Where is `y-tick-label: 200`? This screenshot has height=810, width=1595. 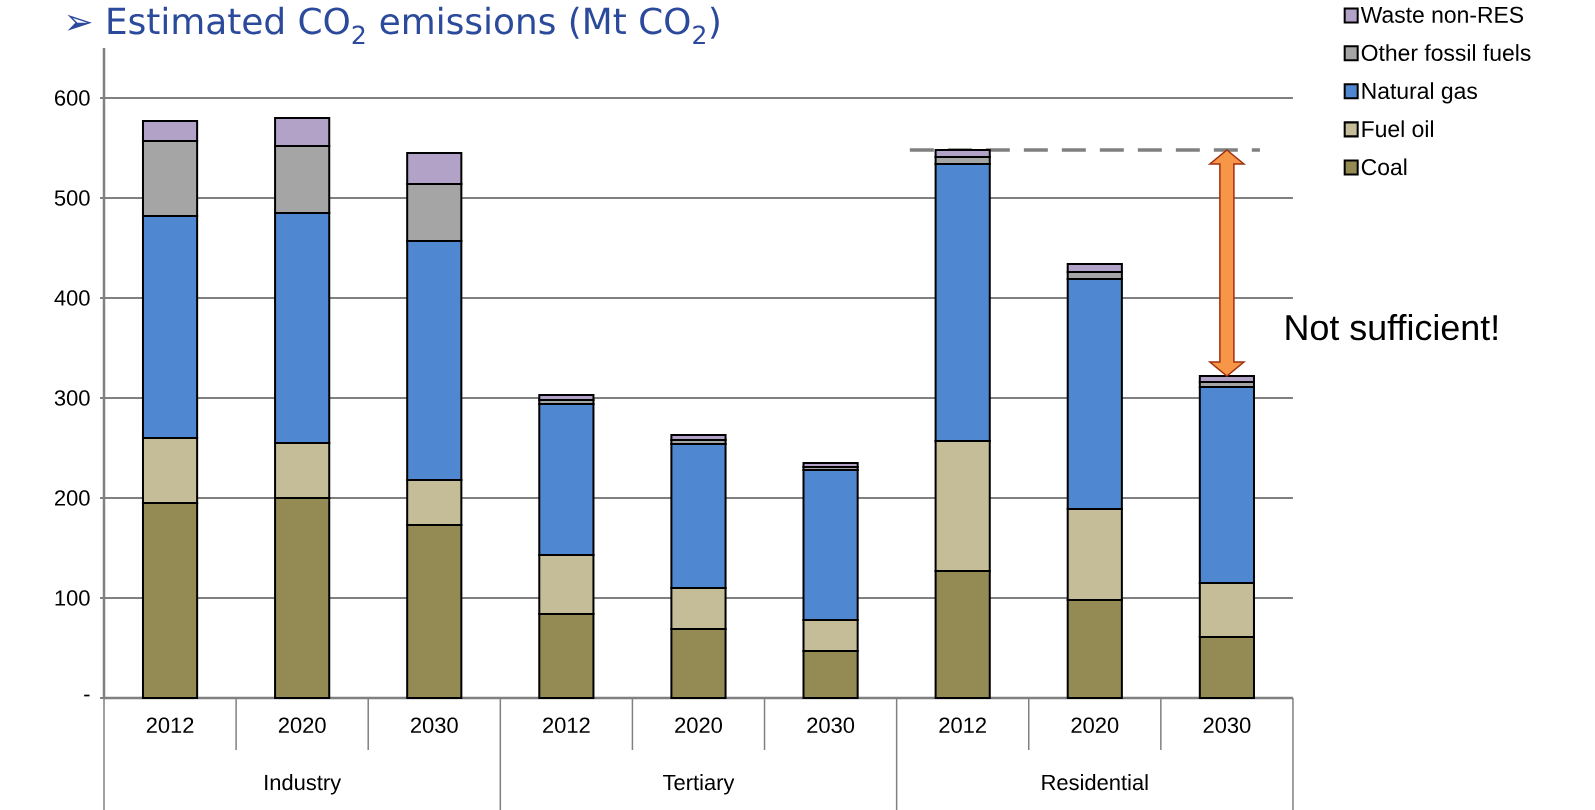 y-tick-label: 200 is located at coordinates (72, 498).